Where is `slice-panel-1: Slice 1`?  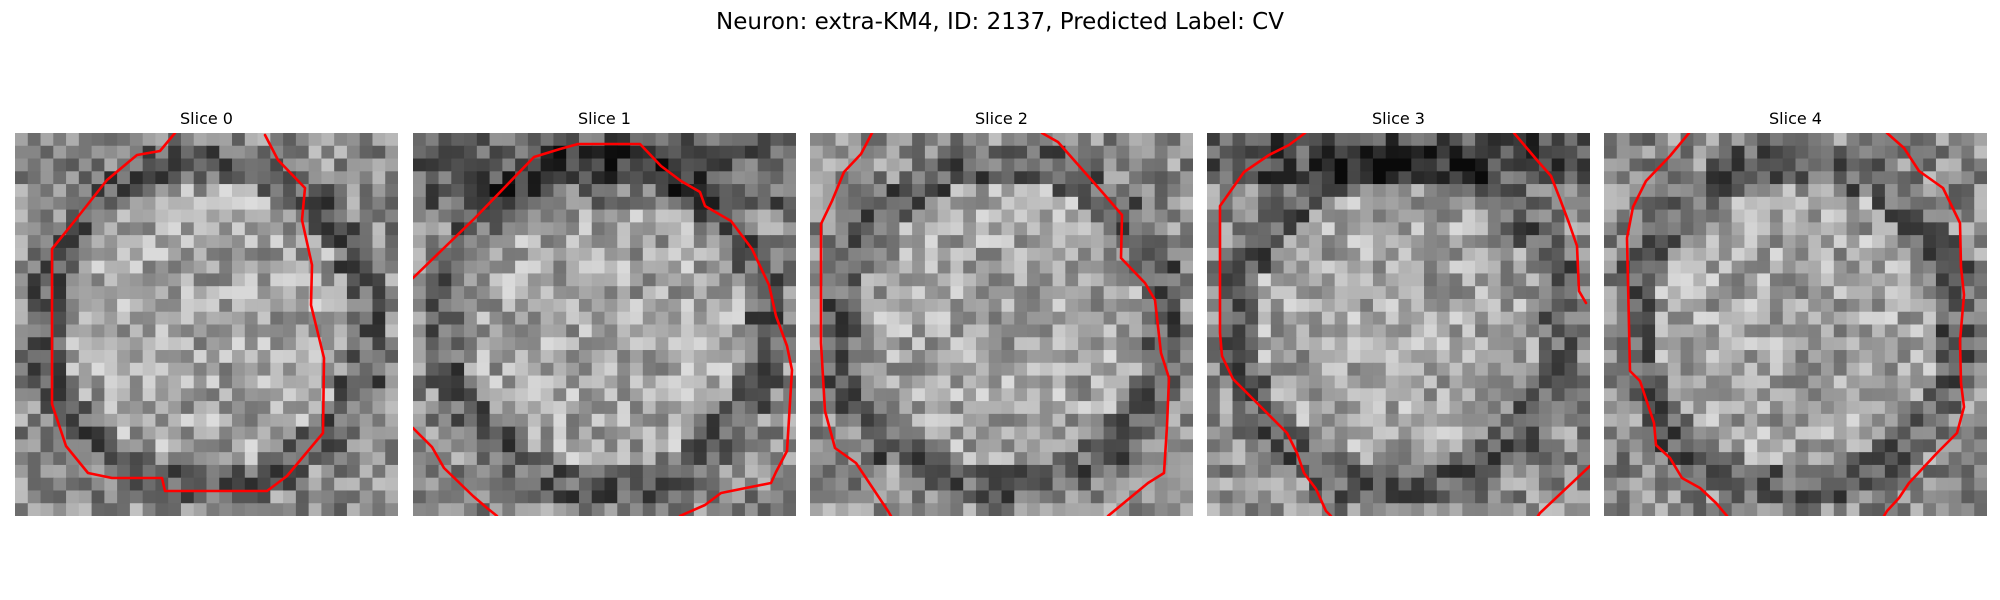 slice-panel-1: Slice 1 is located at coordinates (604, 314).